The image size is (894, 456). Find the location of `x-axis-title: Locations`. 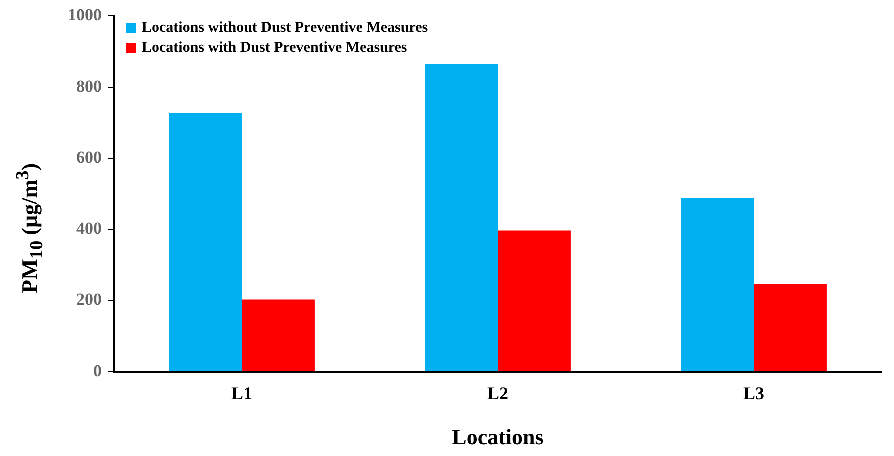

x-axis-title: Locations is located at coordinates (498, 437).